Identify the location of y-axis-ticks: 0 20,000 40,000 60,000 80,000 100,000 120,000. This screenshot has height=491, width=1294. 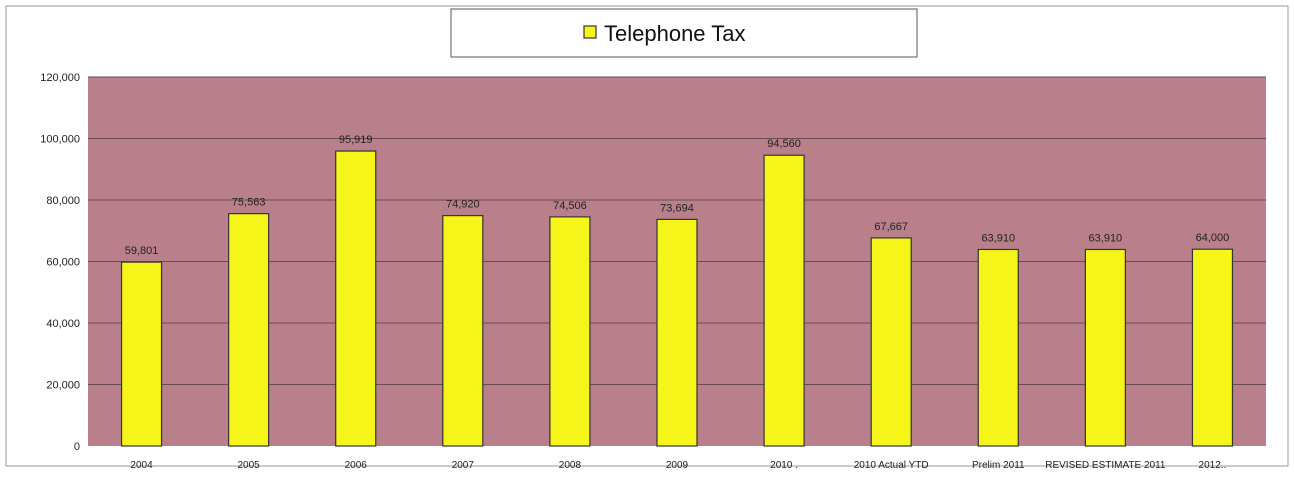
(60, 262).